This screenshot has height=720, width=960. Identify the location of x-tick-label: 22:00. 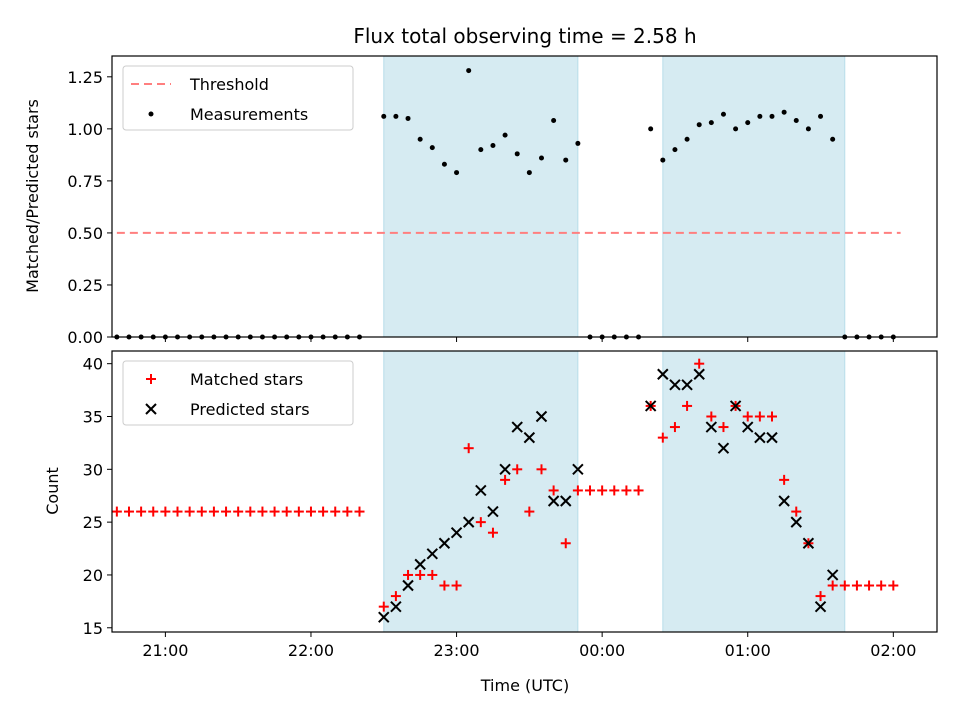
(311, 650).